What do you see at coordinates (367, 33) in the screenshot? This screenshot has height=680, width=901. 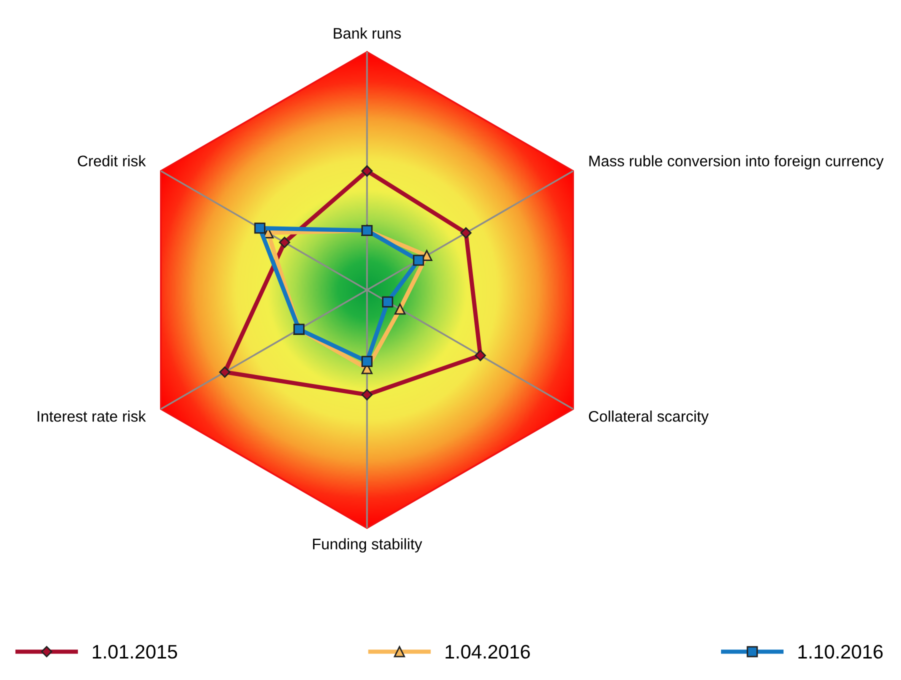 I see `spoke-label: Bank runs` at bounding box center [367, 33].